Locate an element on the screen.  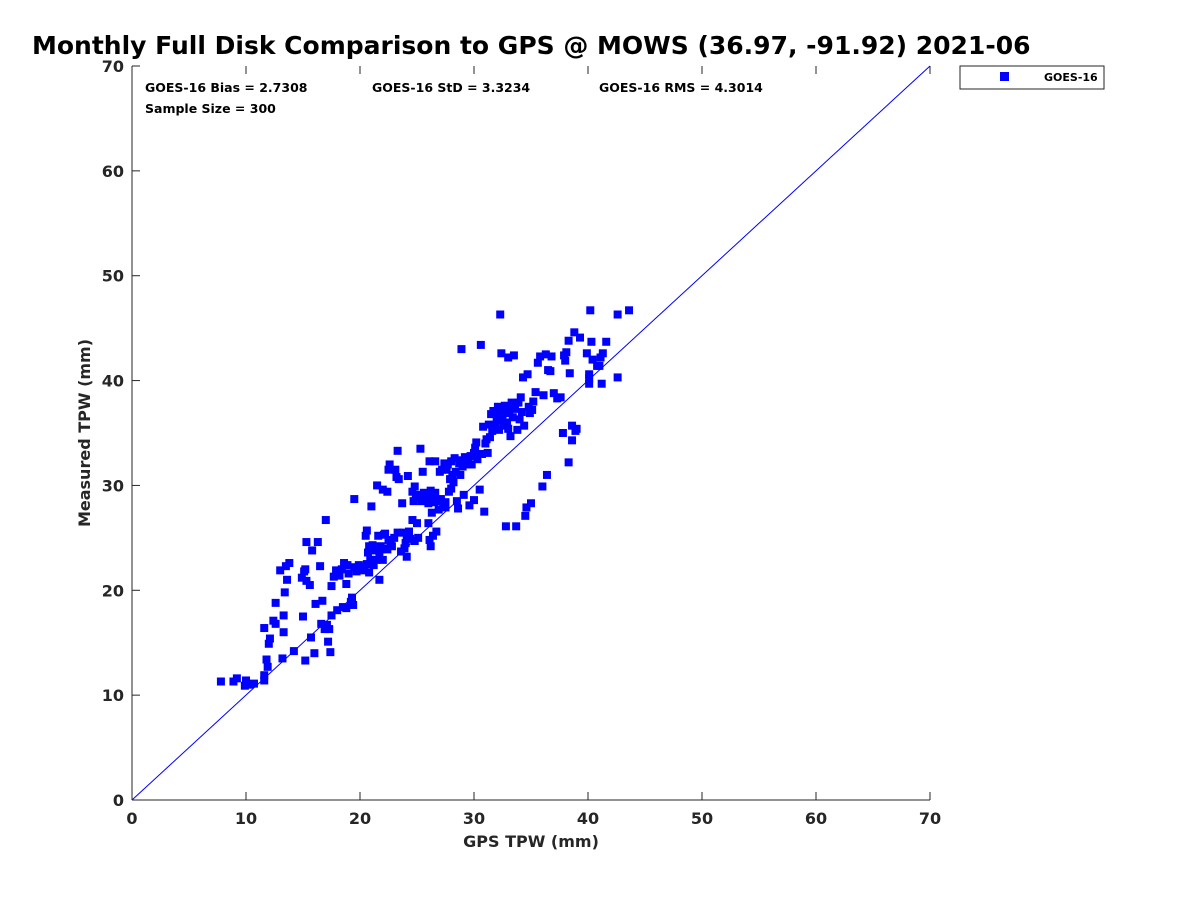
y-axis-label: Measured TPW (mm) is located at coordinates (84, 433).